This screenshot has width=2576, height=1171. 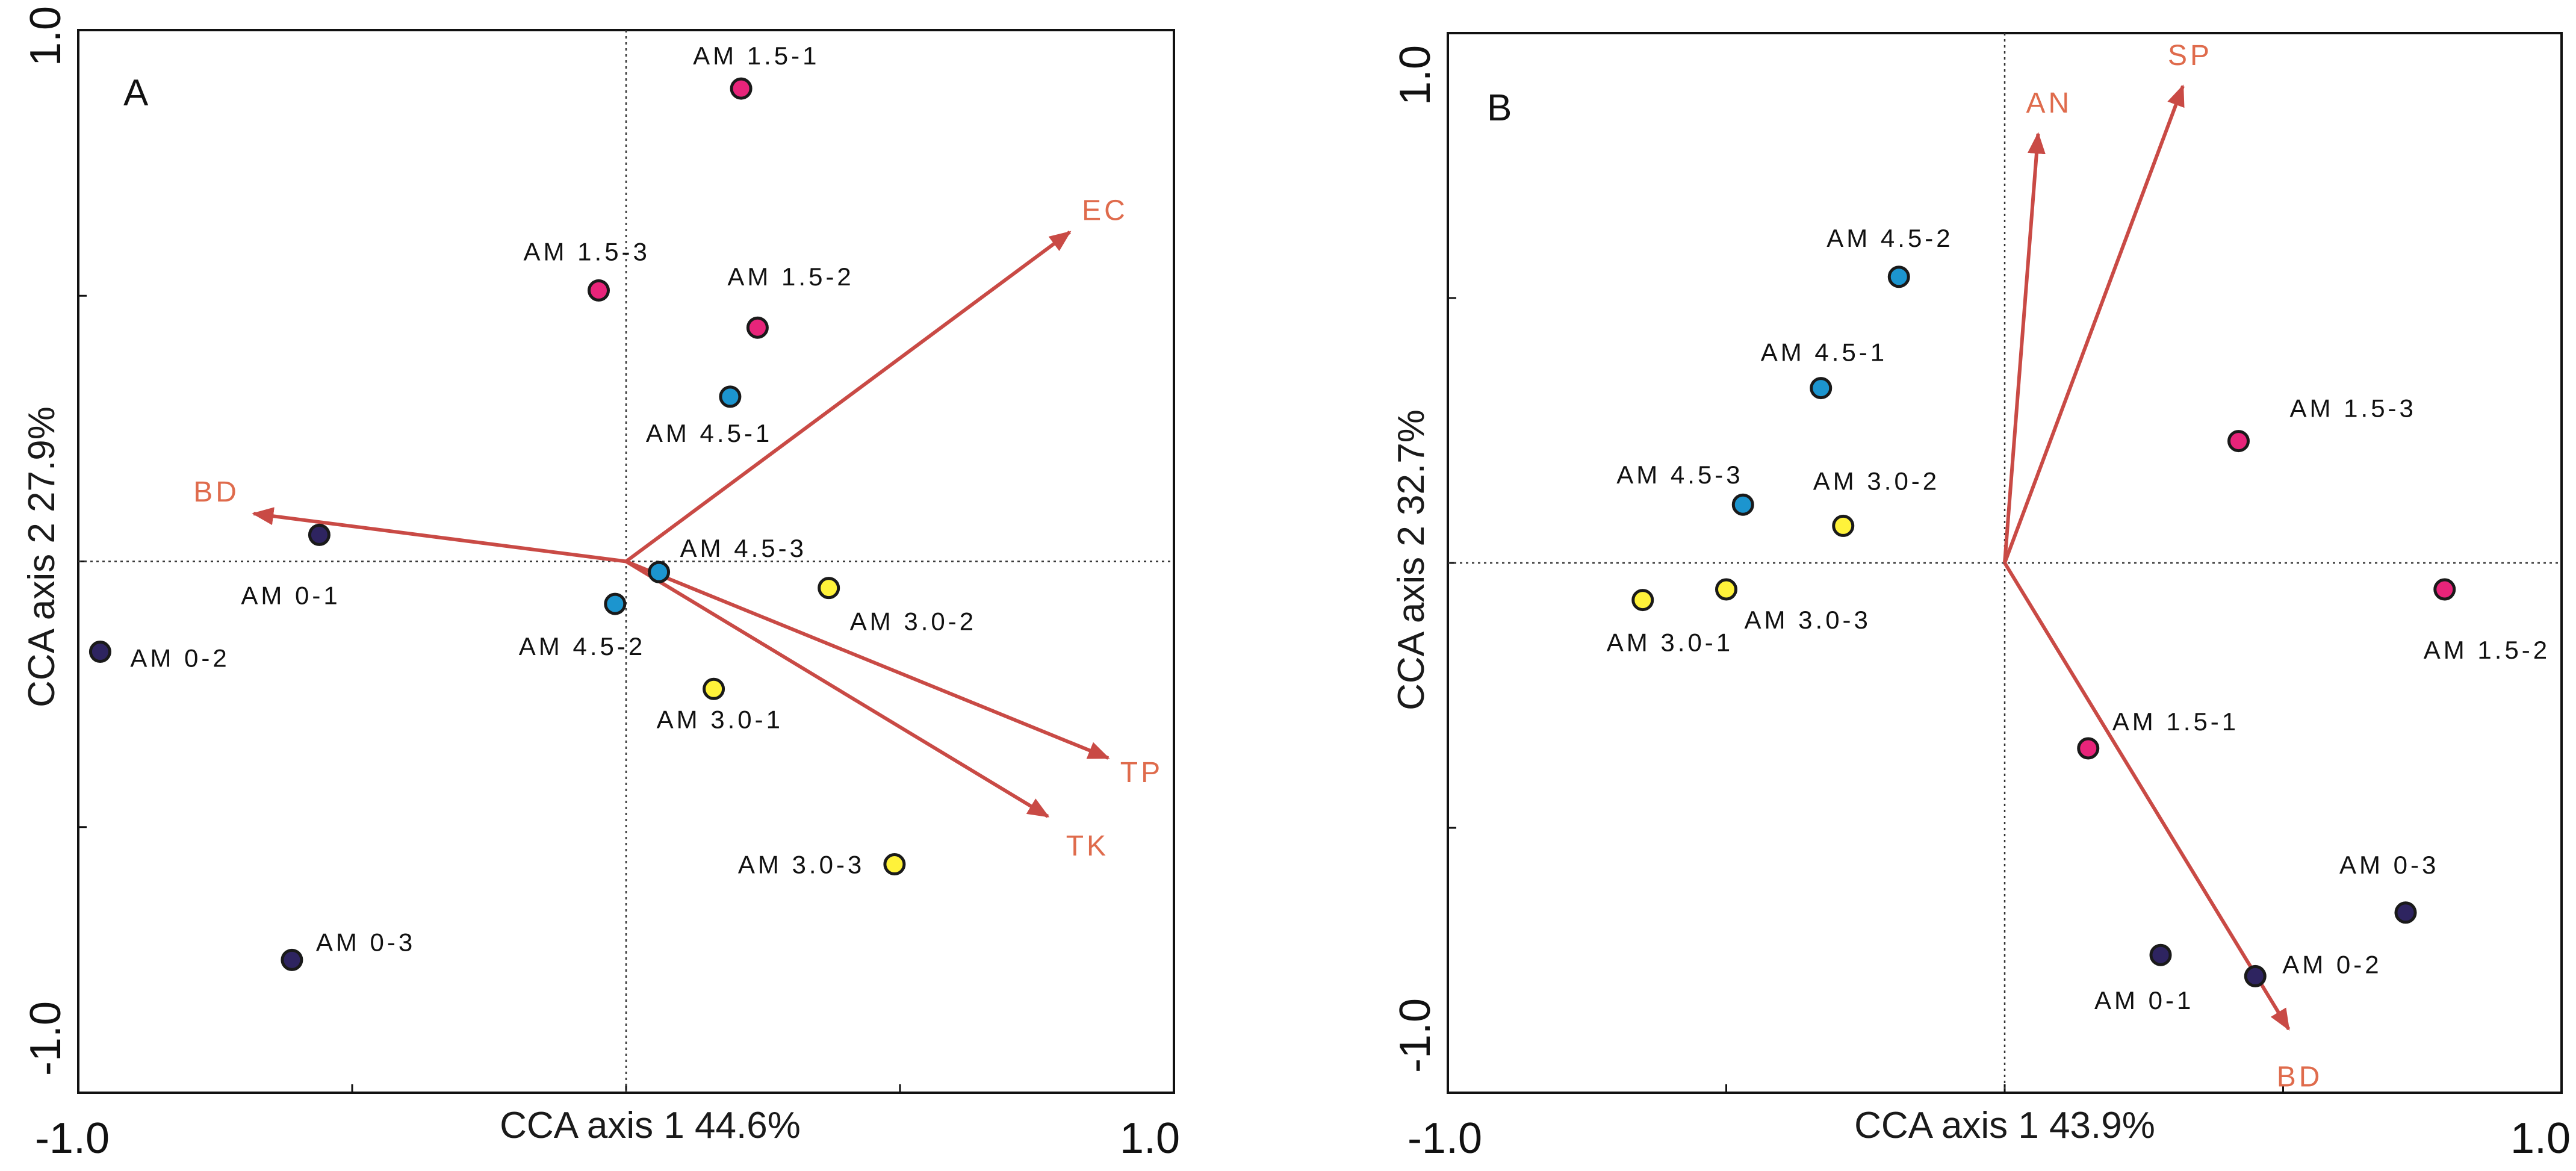 What do you see at coordinates (2094, 324) in the screenshot?
I see `vector-sp` at bounding box center [2094, 324].